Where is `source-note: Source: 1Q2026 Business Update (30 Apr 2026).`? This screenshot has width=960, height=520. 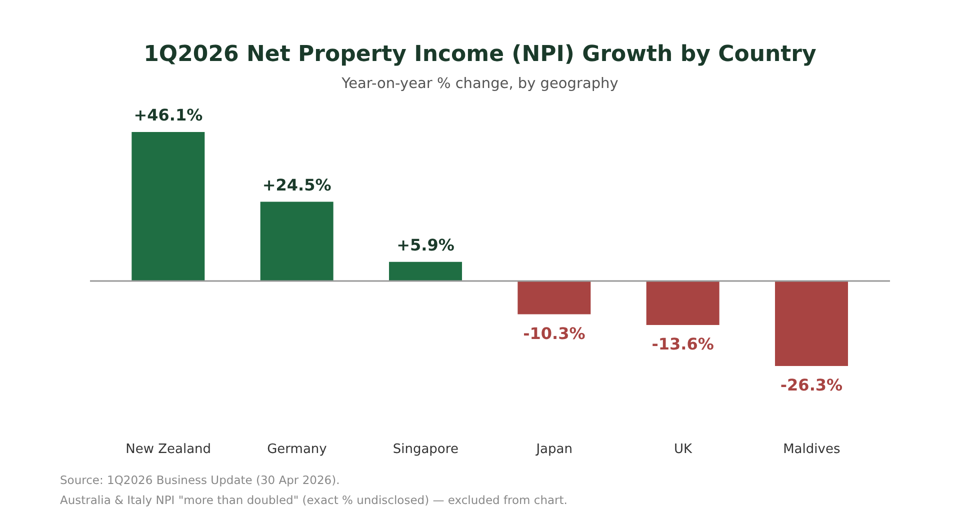 source-note: Source: 1Q2026 Business Update (30 Apr 2026). is located at coordinates (200, 480).